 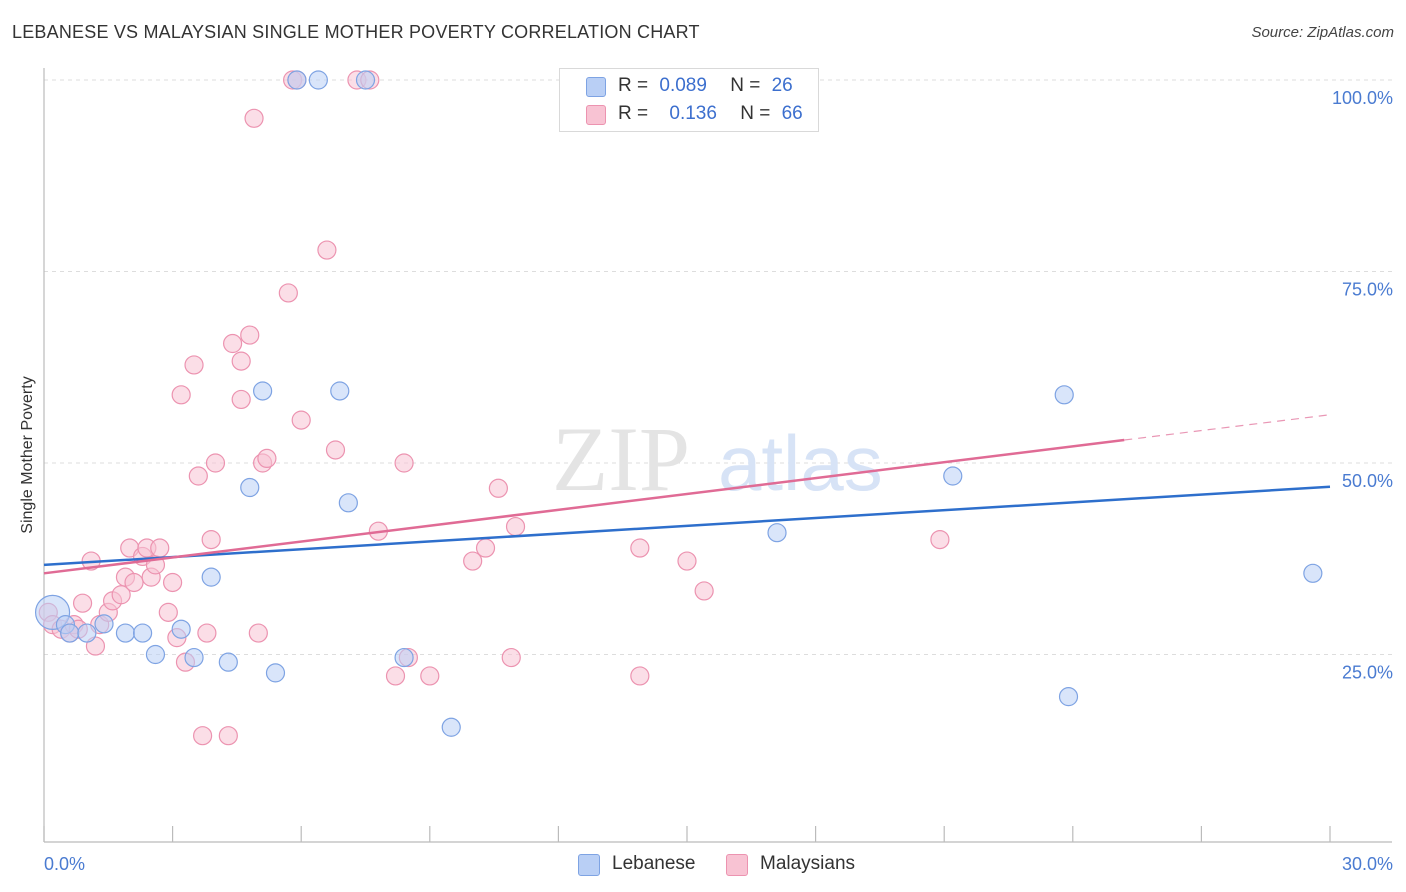 I want to click on legend-lebanese-n-label: N =, so click(x=745, y=85).